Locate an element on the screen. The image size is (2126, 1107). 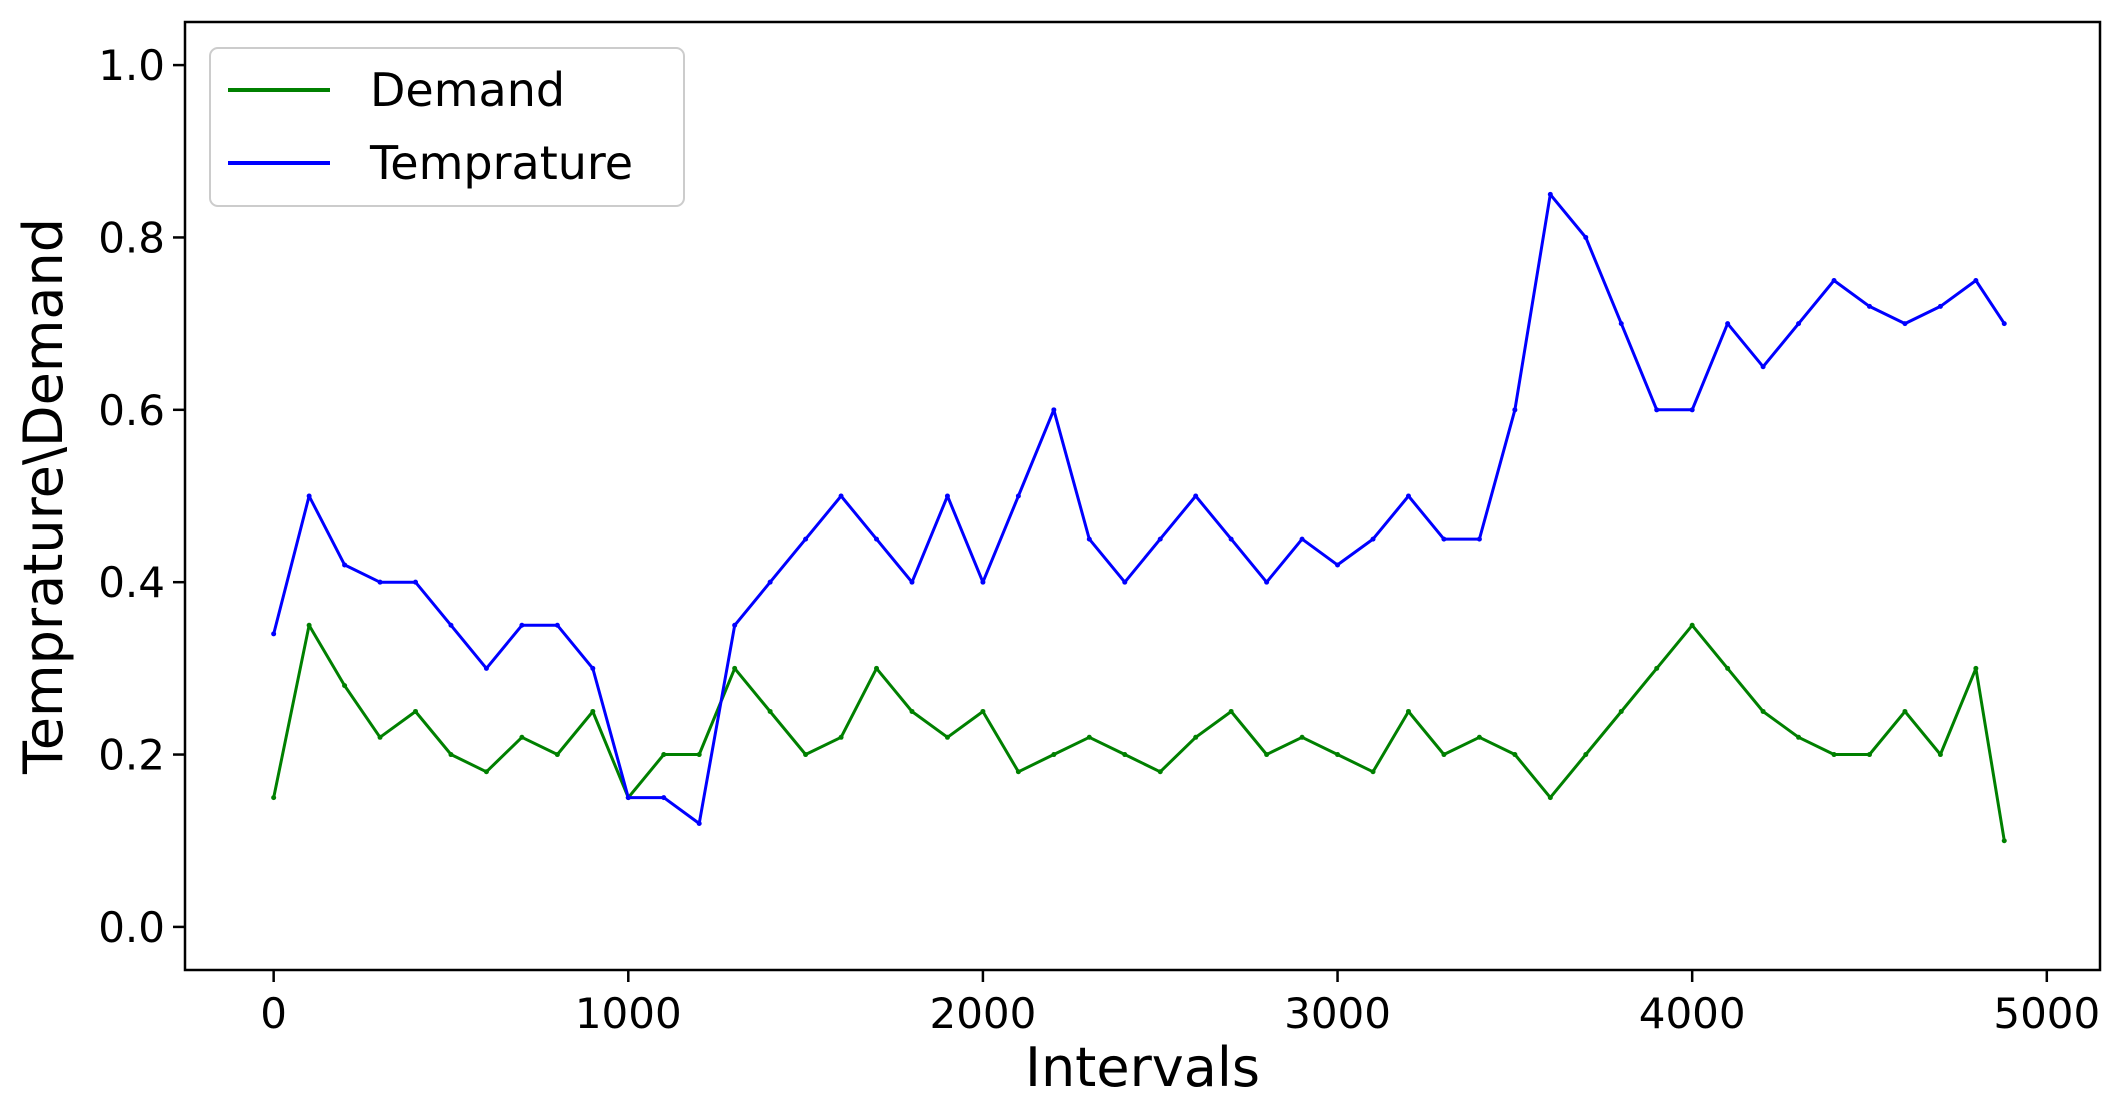
x-tick-label: 1000 is located at coordinates (628, 1013).